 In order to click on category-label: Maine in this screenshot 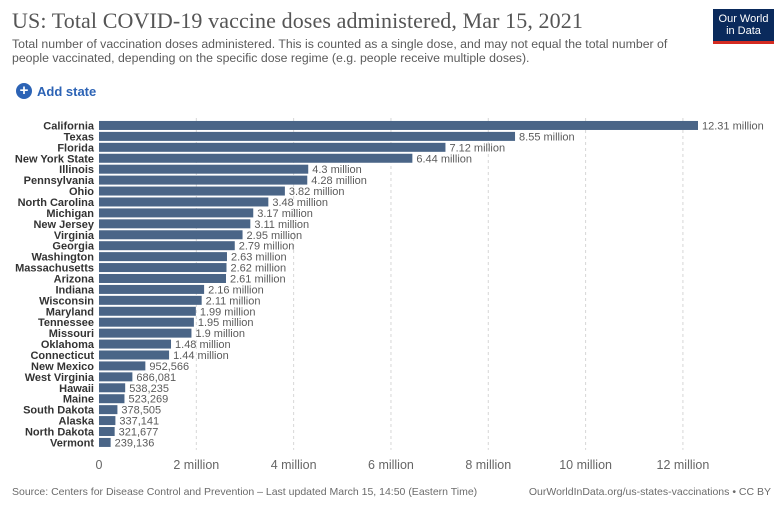, I will do `click(78, 400)`.